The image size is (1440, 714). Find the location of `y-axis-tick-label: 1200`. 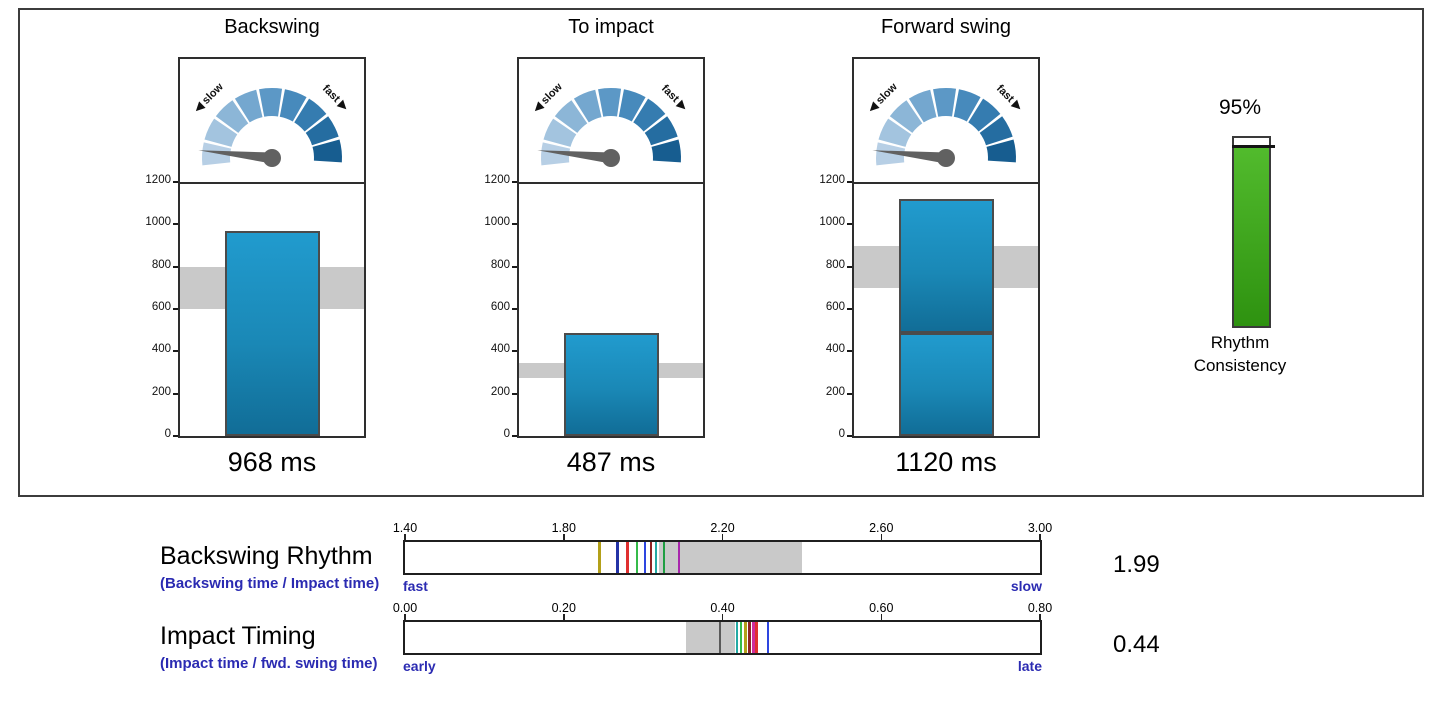

y-axis-tick-label: 1200 is located at coordinates (832, 180).